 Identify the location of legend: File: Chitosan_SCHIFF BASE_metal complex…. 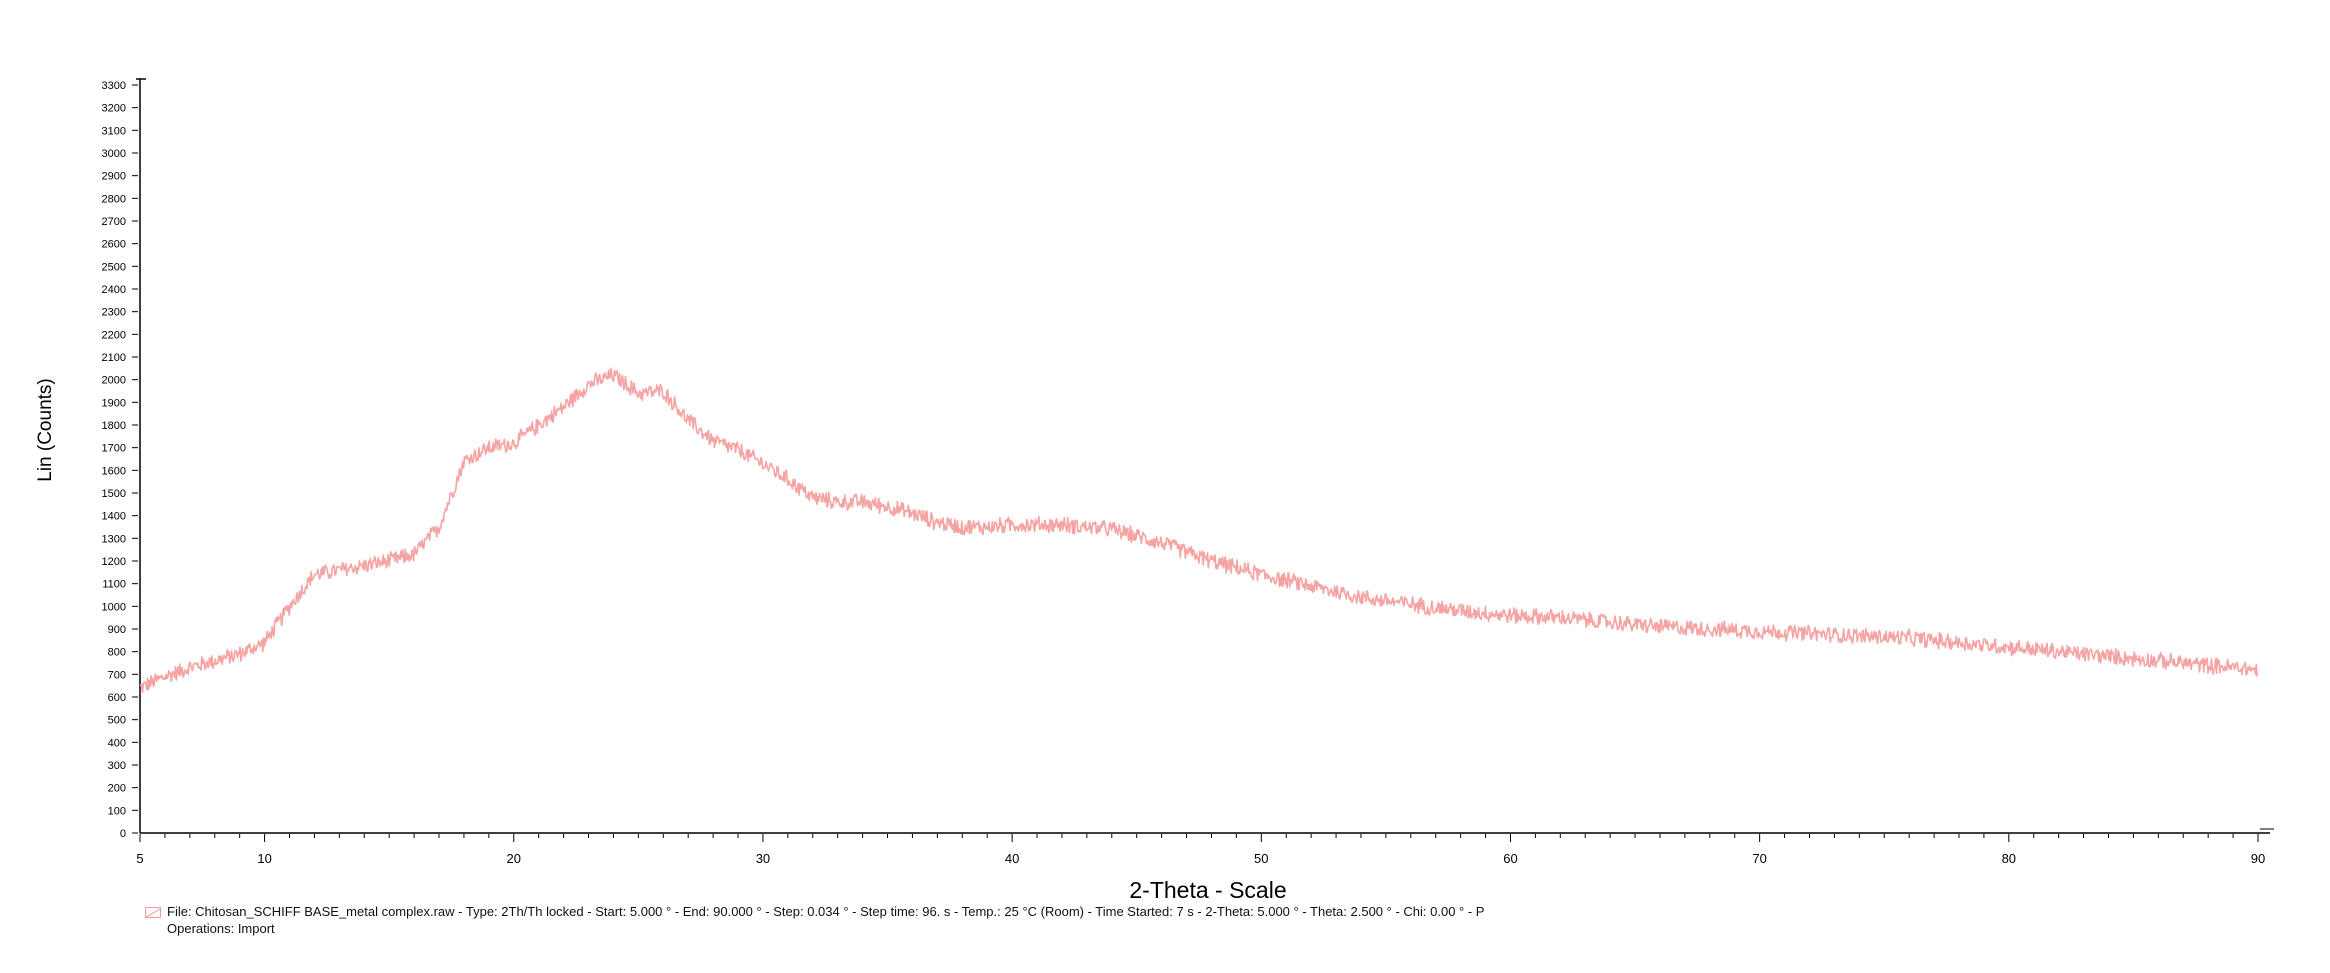
(814, 920).